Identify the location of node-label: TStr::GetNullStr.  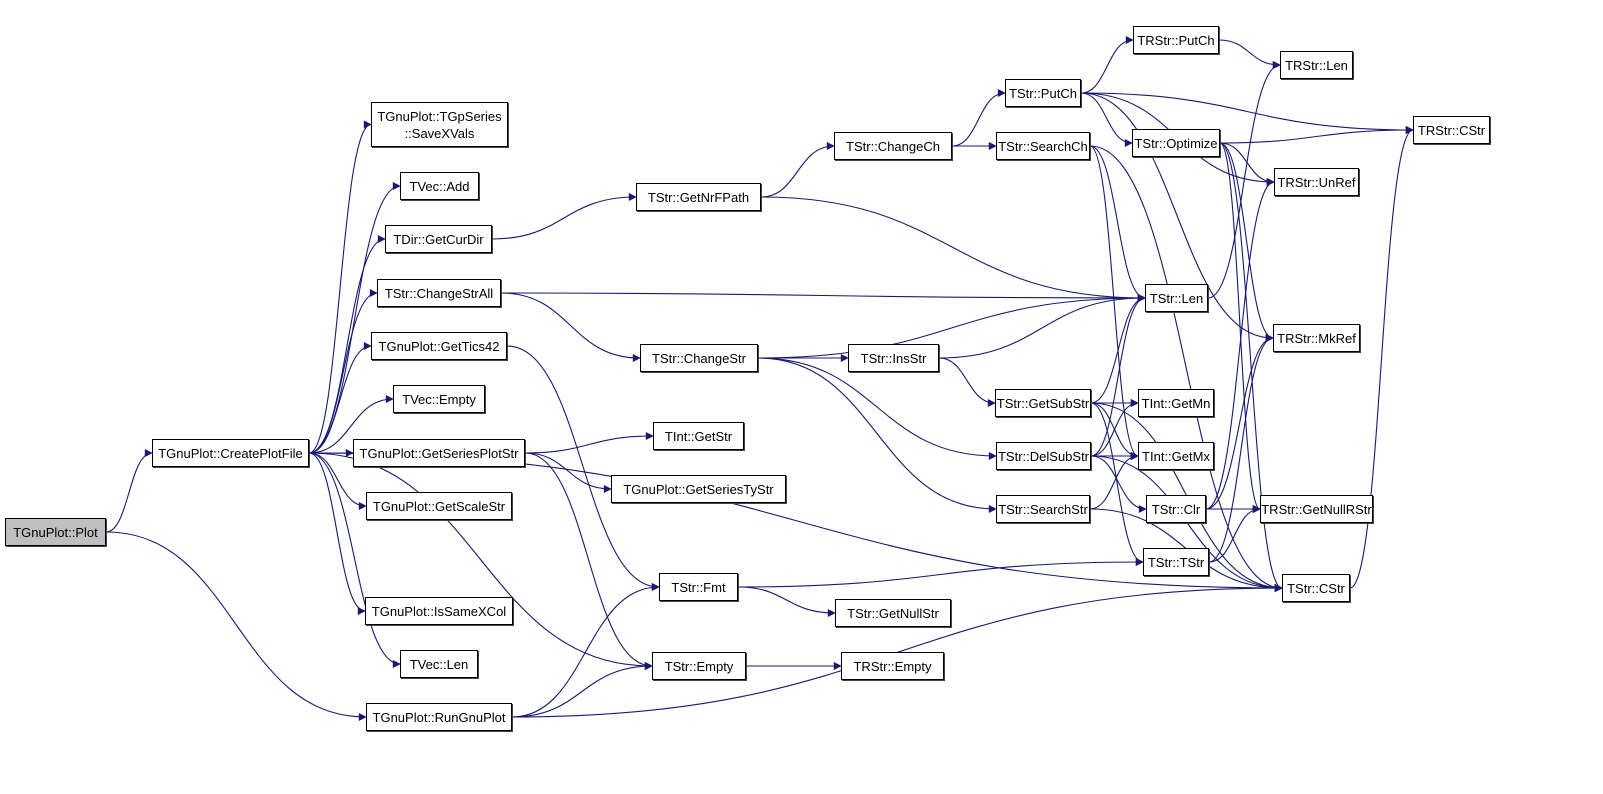
(893, 613).